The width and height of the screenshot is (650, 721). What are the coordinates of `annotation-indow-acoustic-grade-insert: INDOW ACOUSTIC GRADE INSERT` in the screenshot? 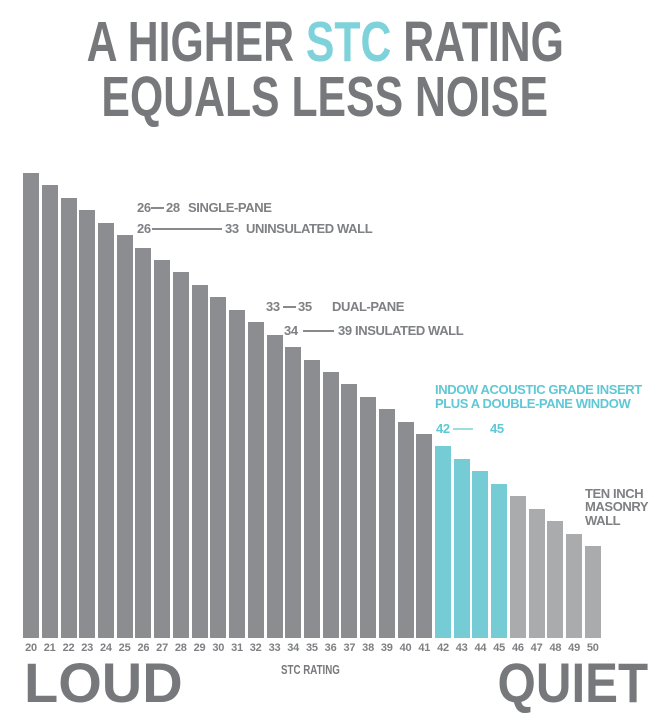 It's located at (538, 389).